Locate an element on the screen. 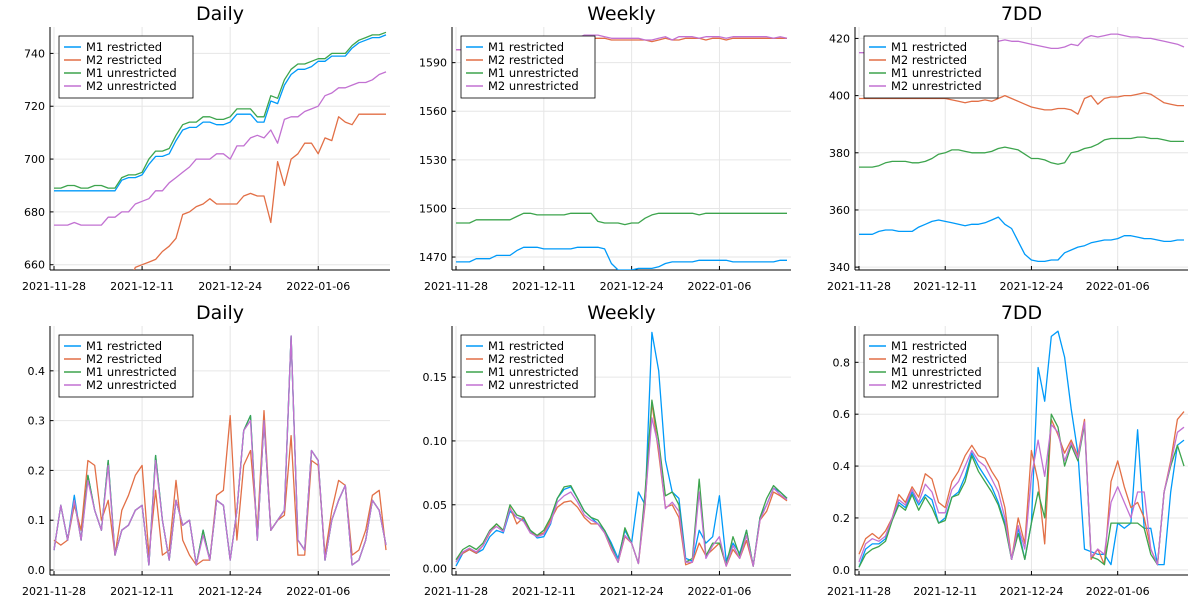  y-tick-label: 420 is located at coordinates (839, 38).